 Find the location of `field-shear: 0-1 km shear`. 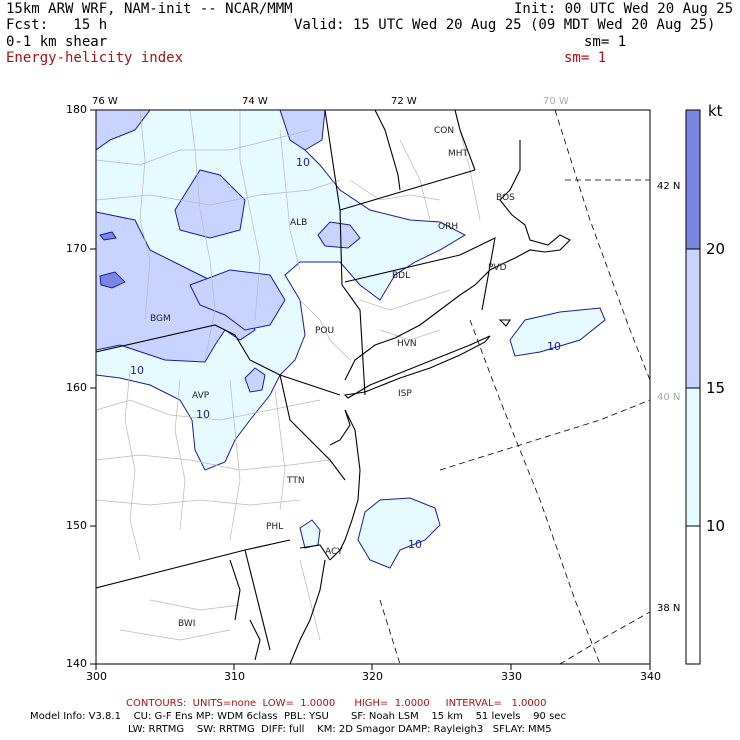

field-shear: 0-1 km shear is located at coordinates (57, 42).